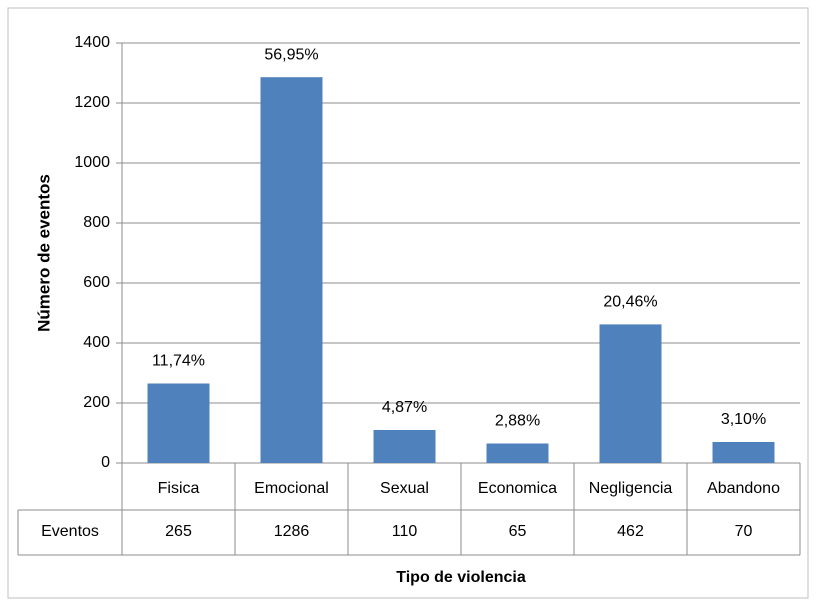 The height and width of the screenshot is (601, 818). I want to click on y-tick-label: 200, so click(96, 402).